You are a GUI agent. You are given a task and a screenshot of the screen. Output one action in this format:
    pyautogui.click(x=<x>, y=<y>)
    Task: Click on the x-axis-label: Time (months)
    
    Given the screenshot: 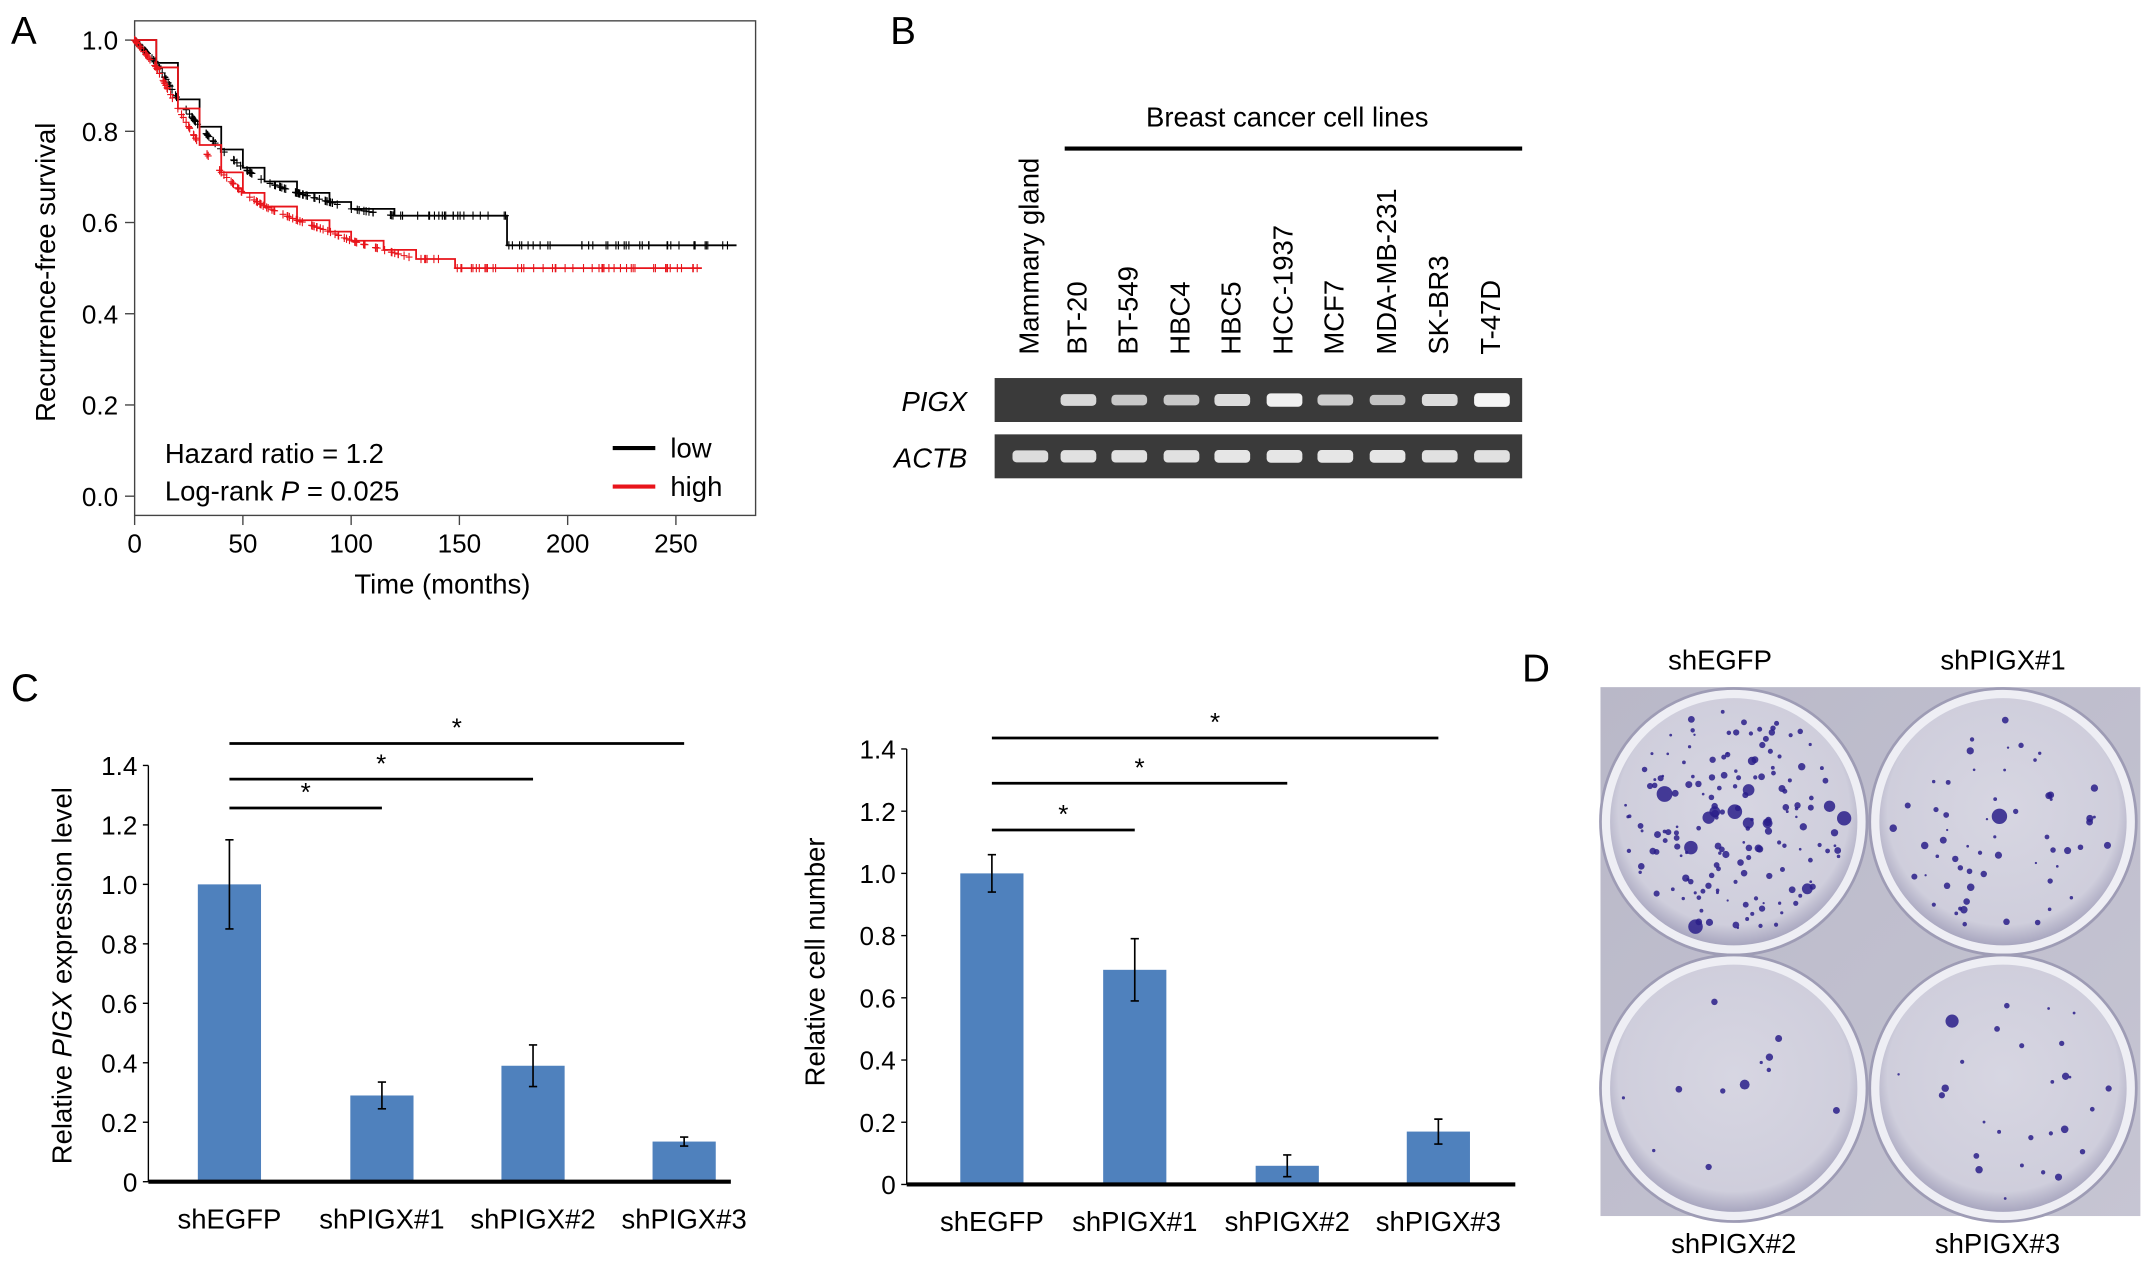 What is the action you would take?
    pyautogui.click(x=442, y=584)
    